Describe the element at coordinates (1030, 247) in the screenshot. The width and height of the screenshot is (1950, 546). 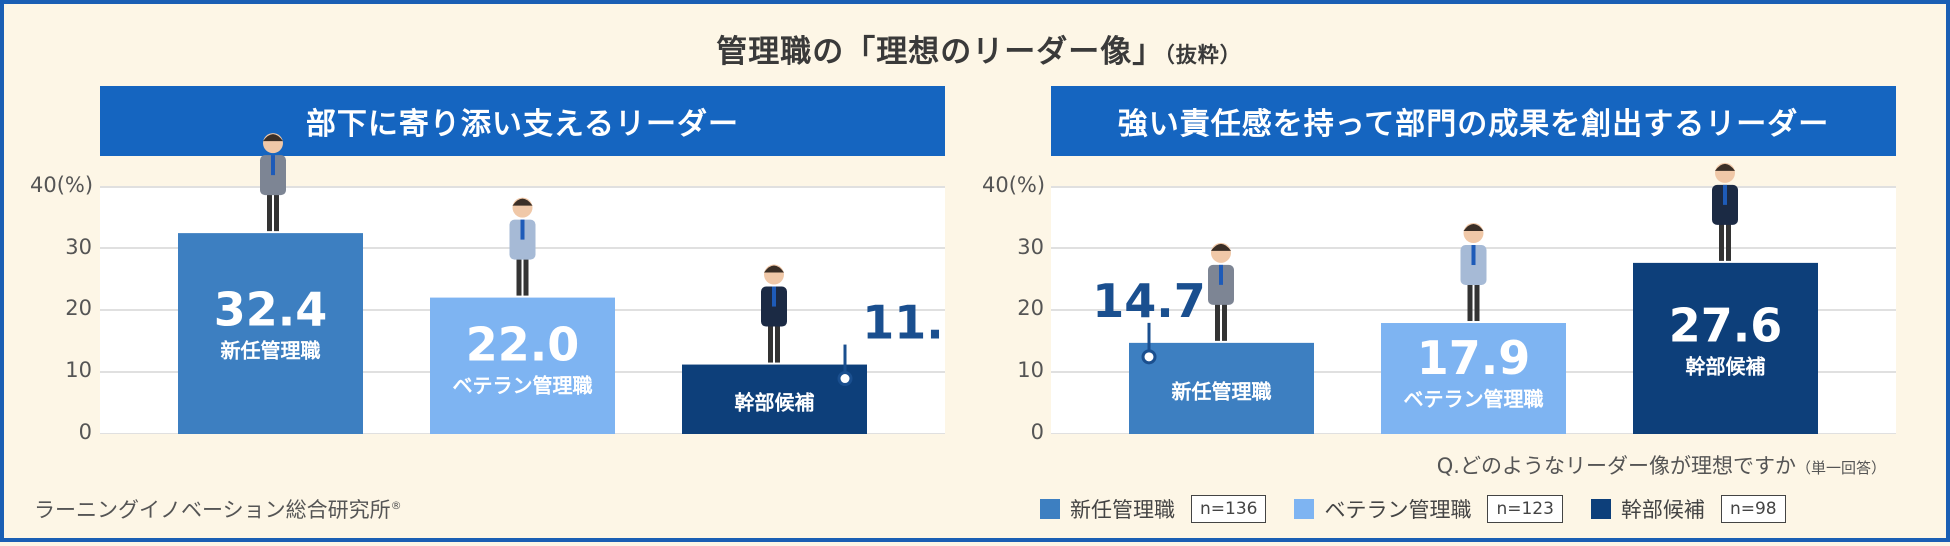
I see `y-tick-right: 30` at that location.